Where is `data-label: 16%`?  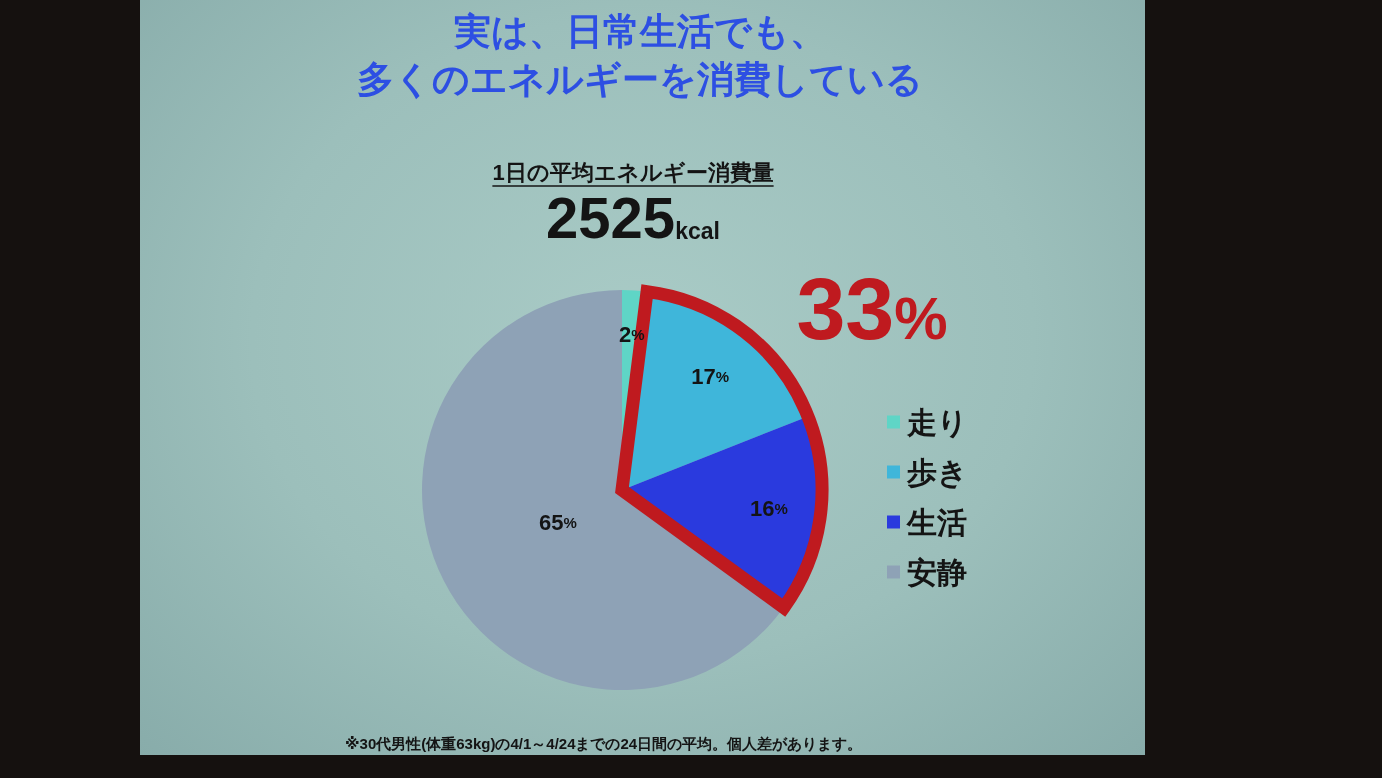 data-label: 16% is located at coordinates (768, 509).